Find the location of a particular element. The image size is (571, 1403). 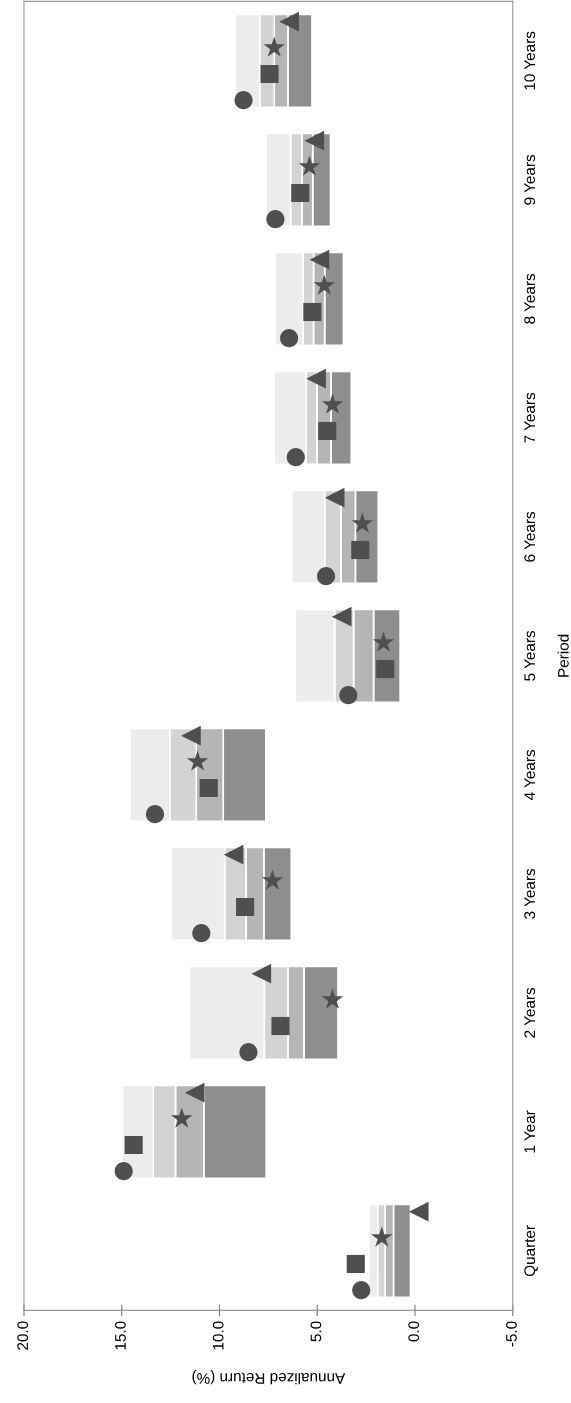

x-tick-label: 15.0 is located at coordinates (120, 1335).